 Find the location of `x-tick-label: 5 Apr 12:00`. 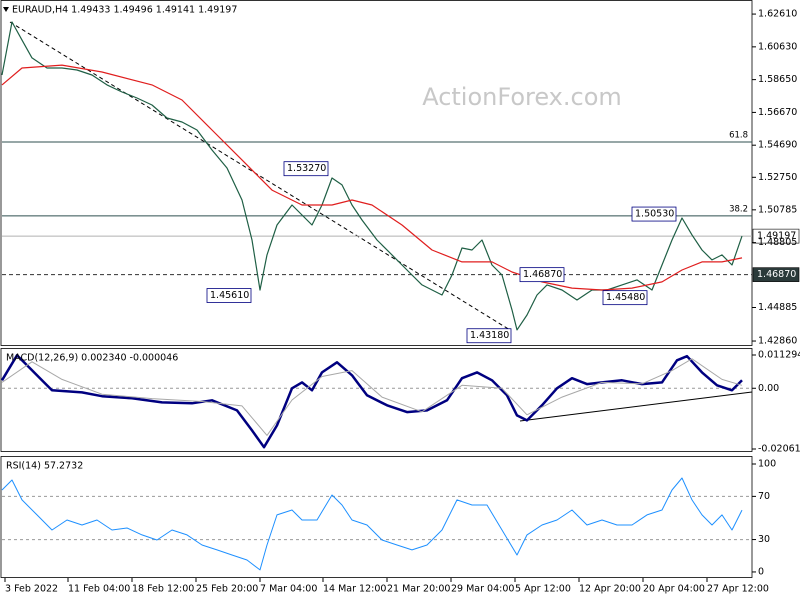

x-tick-label: 5 Apr 12:00 is located at coordinates (543, 589).